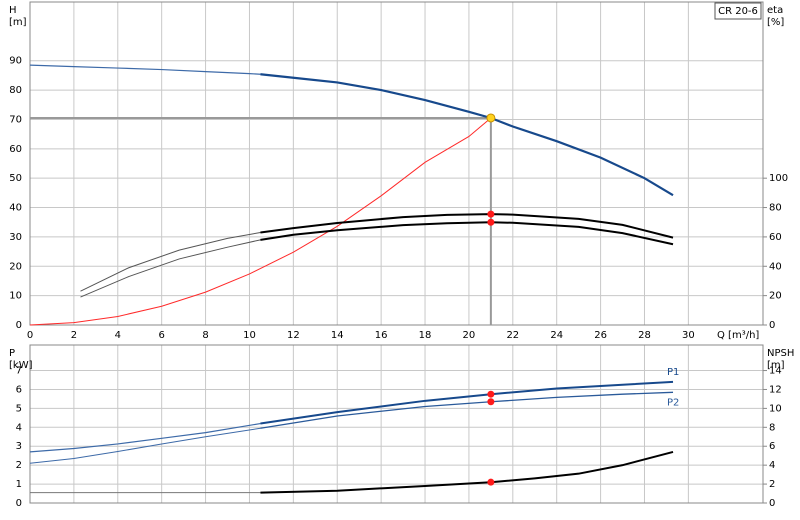 The width and height of the screenshot is (800, 520). What do you see at coordinates (772, 465) in the screenshot?
I see `y2-tick-label: 4` at bounding box center [772, 465].